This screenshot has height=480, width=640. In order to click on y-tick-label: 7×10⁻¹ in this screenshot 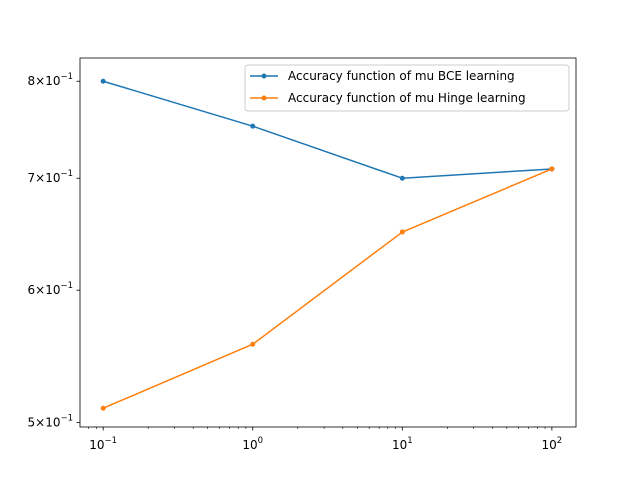, I will do `click(50, 177)`.